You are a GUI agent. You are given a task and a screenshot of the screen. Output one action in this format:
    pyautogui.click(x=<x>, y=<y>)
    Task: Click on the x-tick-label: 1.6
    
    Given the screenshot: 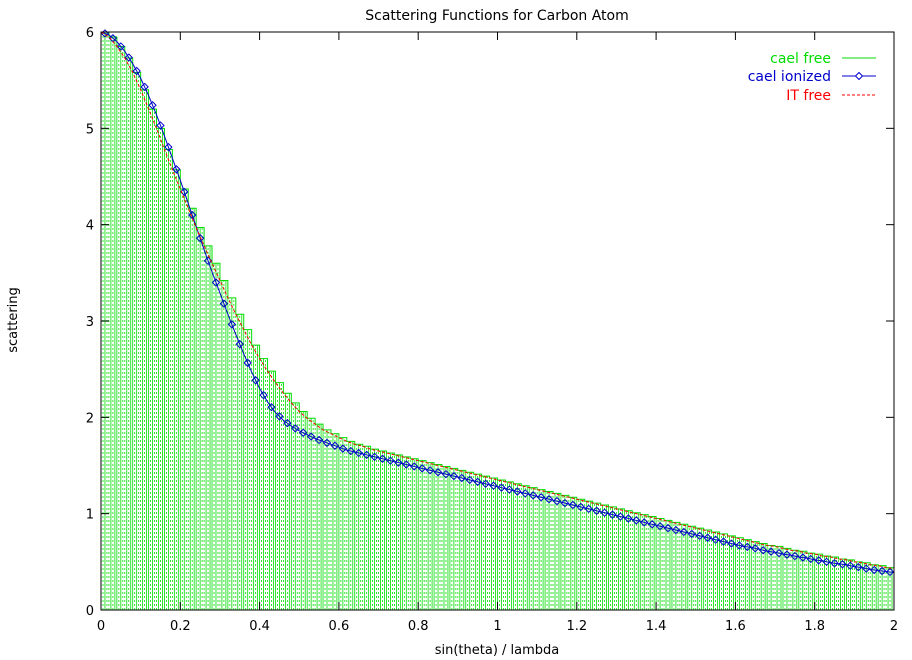 What is the action you would take?
    pyautogui.click(x=735, y=626)
    